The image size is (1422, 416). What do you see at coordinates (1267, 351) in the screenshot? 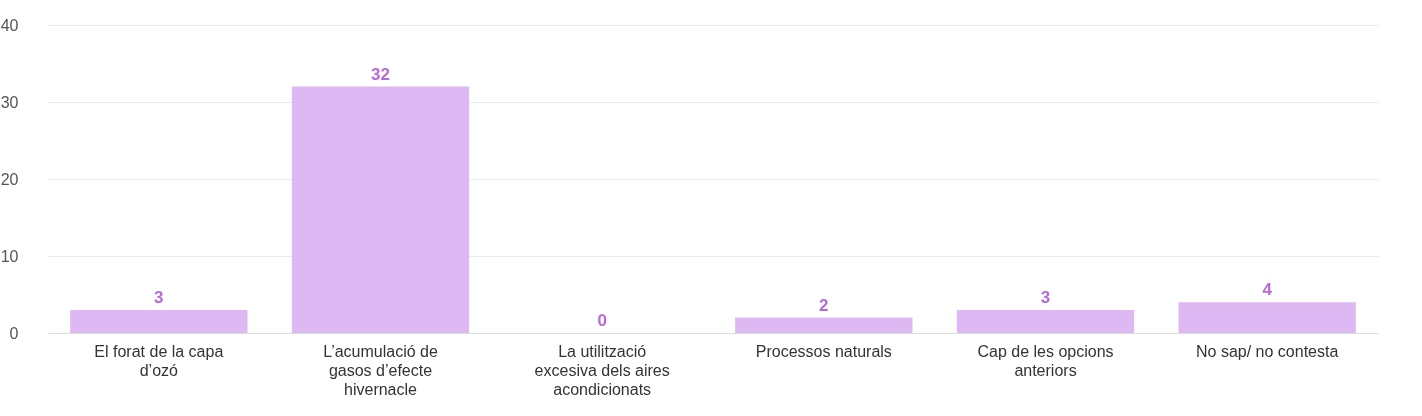
I see `x-tick-label: No sap/ no contesta` at bounding box center [1267, 351].